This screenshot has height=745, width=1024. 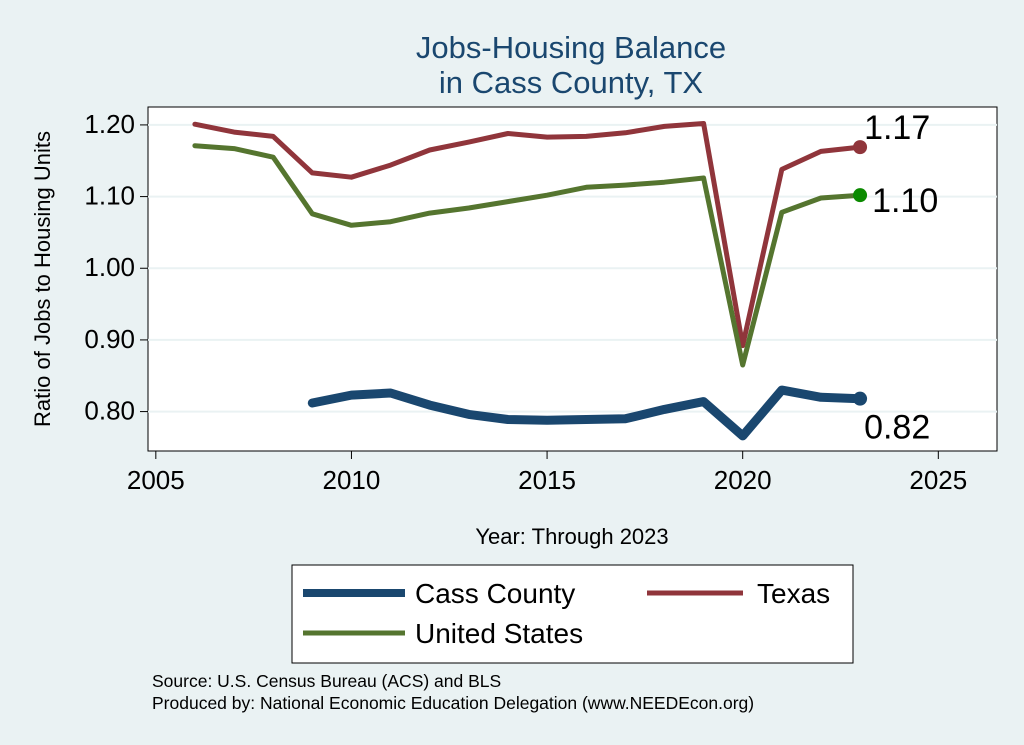 What do you see at coordinates (860, 195) in the screenshot?
I see `end-marker-united-states` at bounding box center [860, 195].